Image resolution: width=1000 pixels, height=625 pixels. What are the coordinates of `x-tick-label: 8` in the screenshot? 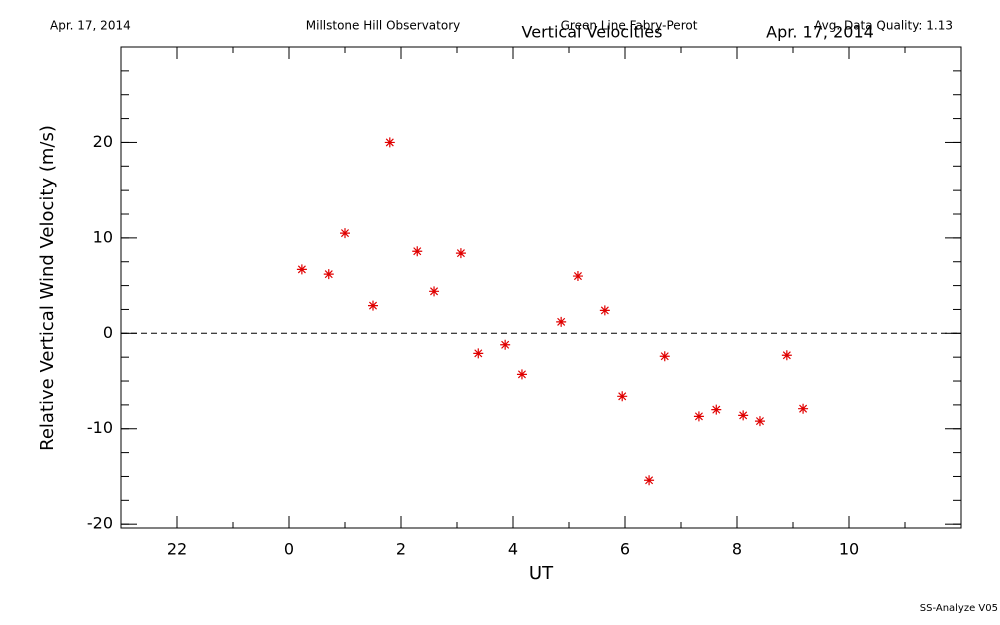 It's located at (737, 549).